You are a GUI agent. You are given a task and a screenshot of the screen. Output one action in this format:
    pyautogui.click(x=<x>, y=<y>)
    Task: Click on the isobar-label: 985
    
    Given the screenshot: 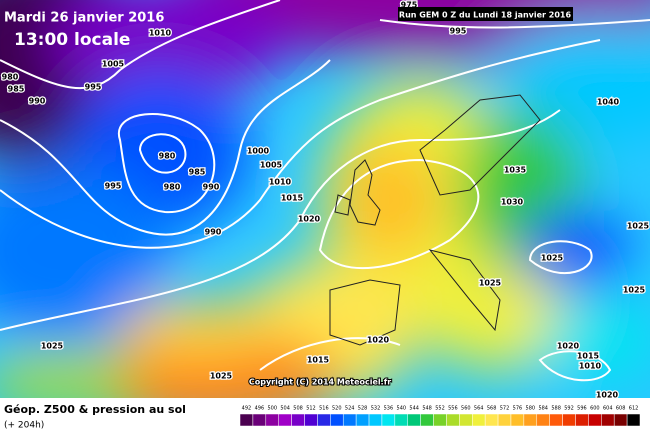 What is the action you would take?
    pyautogui.click(x=16, y=89)
    